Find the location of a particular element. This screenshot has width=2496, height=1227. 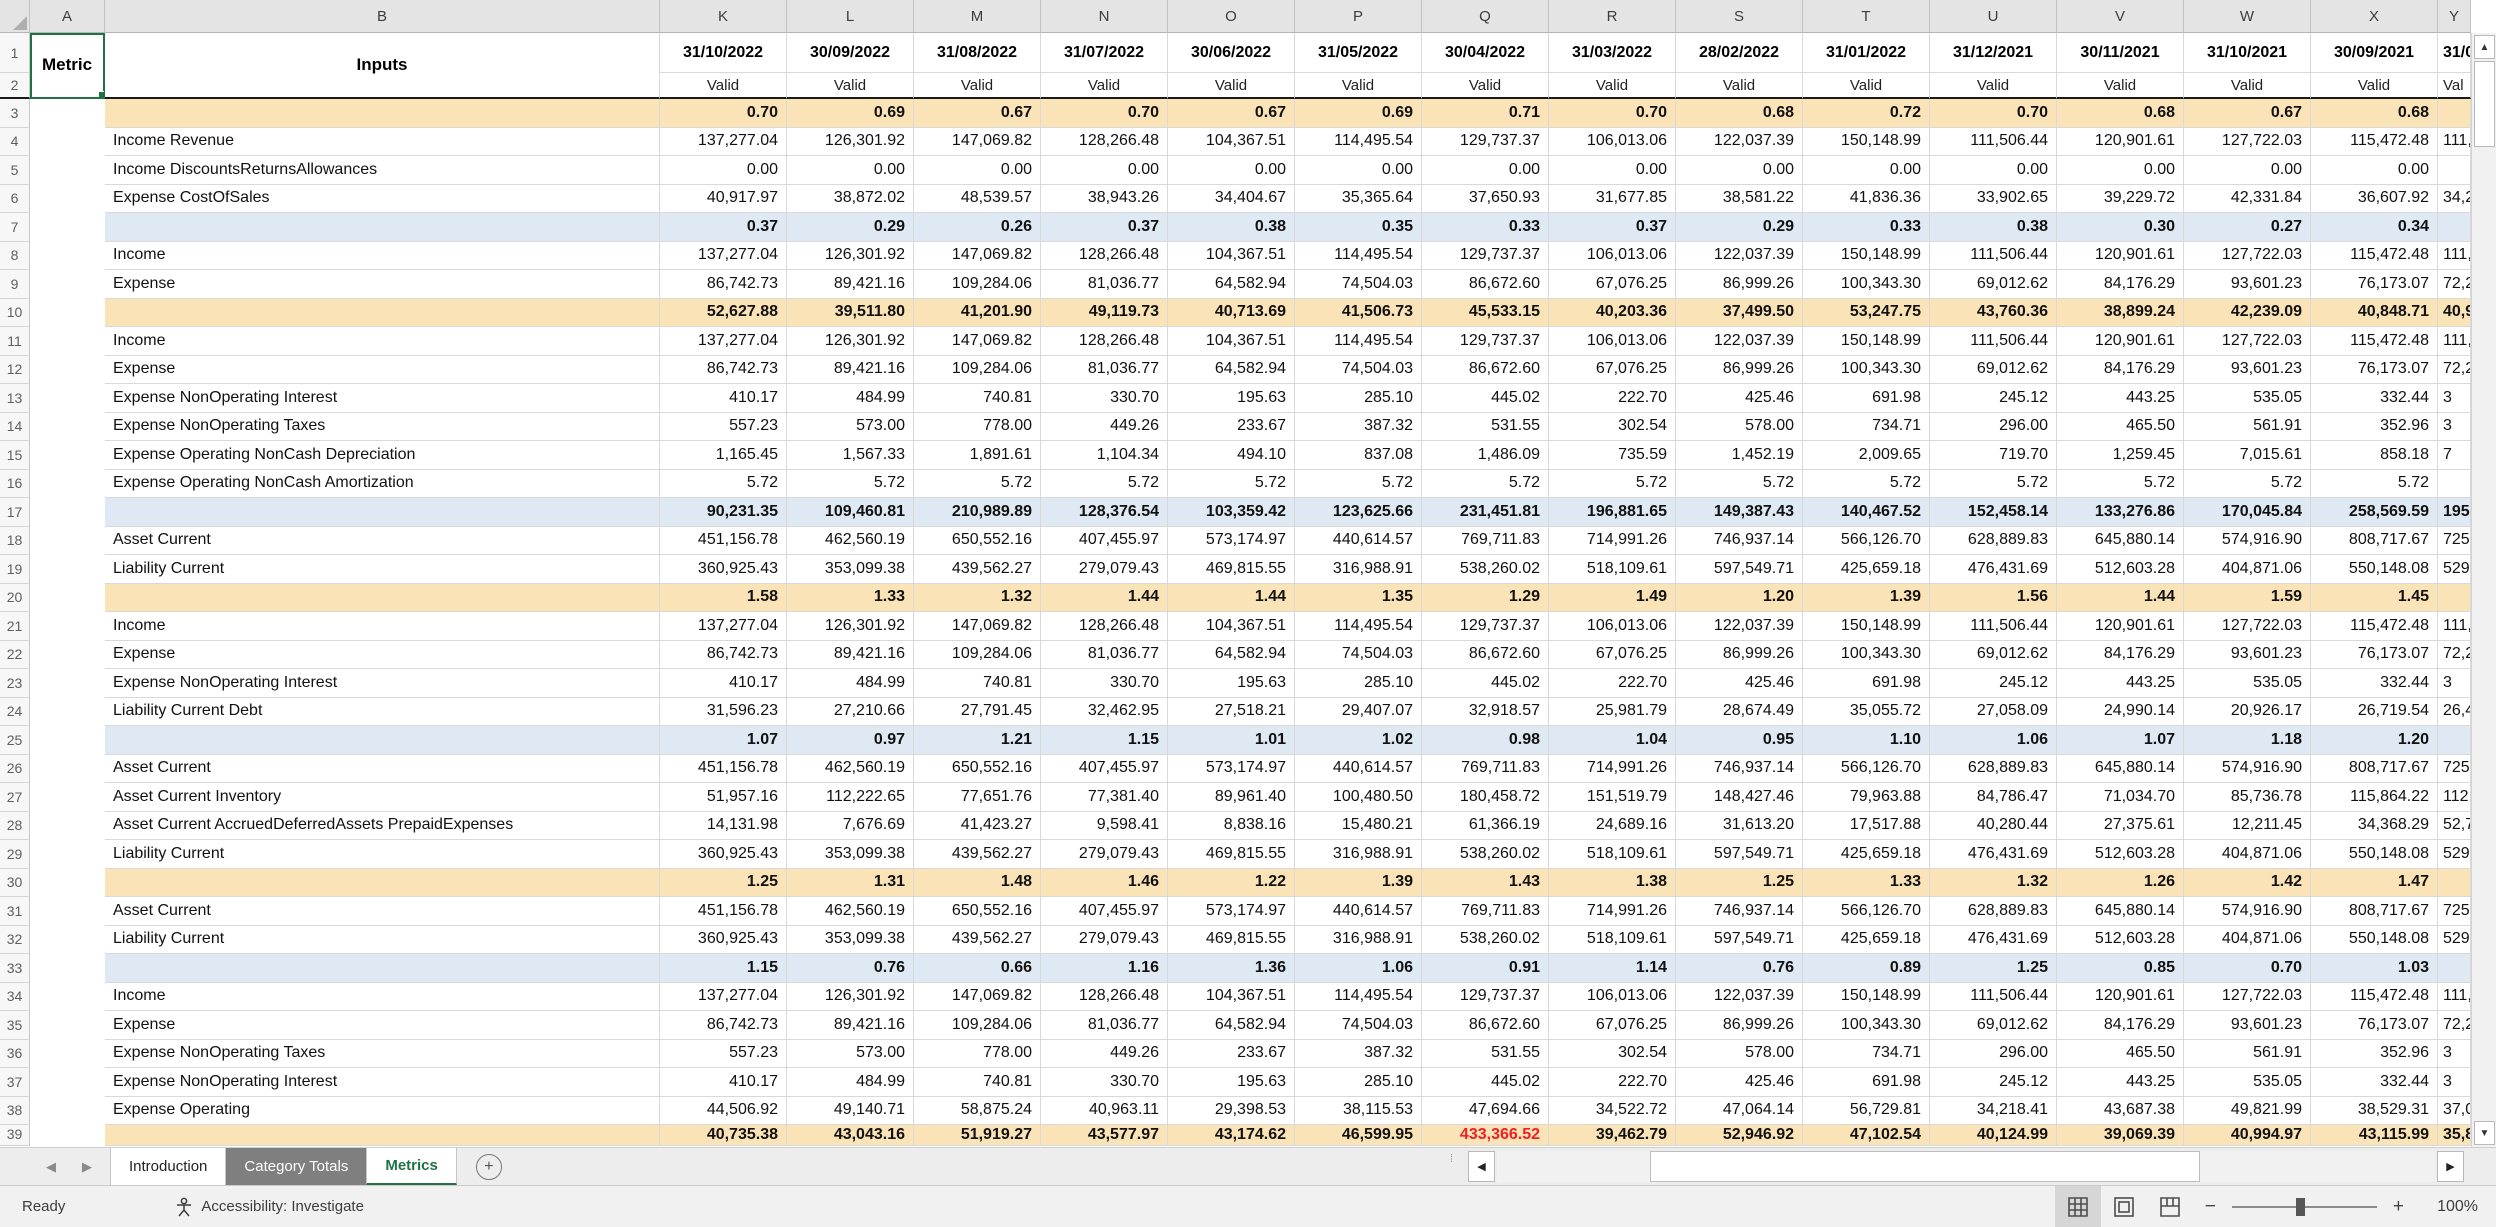

cell-N10: 49,119.73 is located at coordinates (1104, 312).